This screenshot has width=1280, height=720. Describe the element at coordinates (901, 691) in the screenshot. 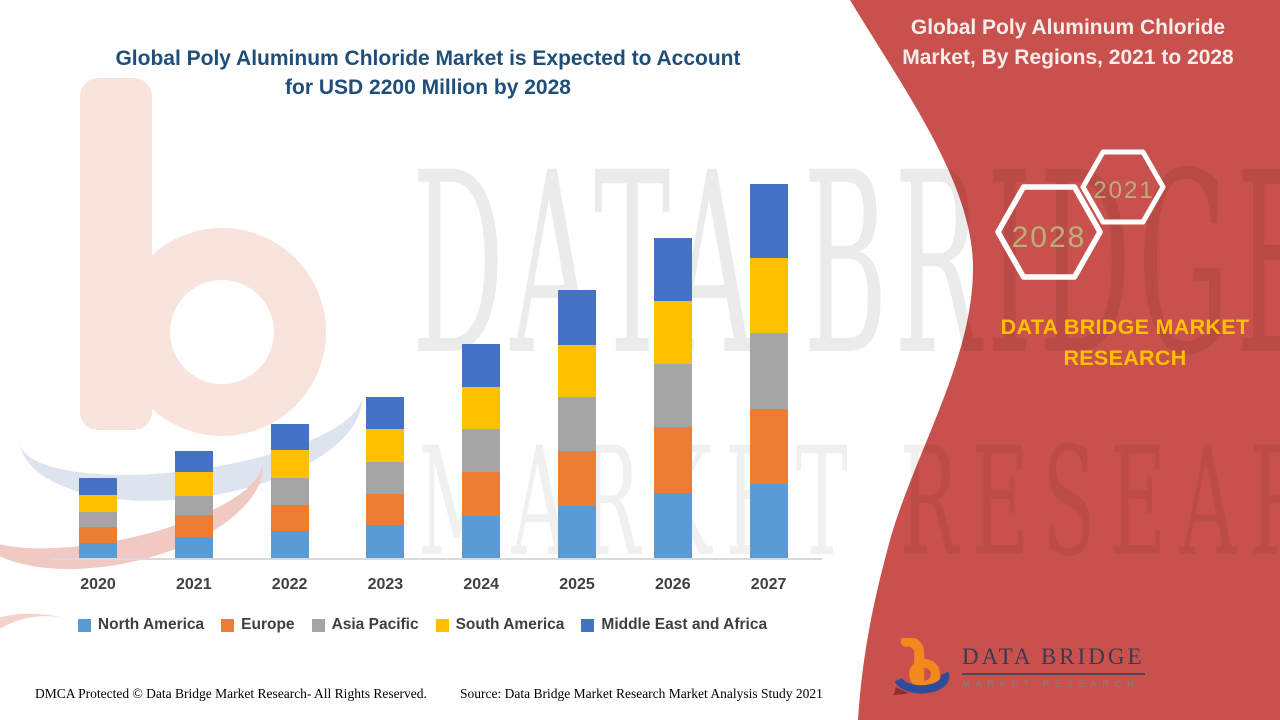

I see `logo-red-accent` at that location.